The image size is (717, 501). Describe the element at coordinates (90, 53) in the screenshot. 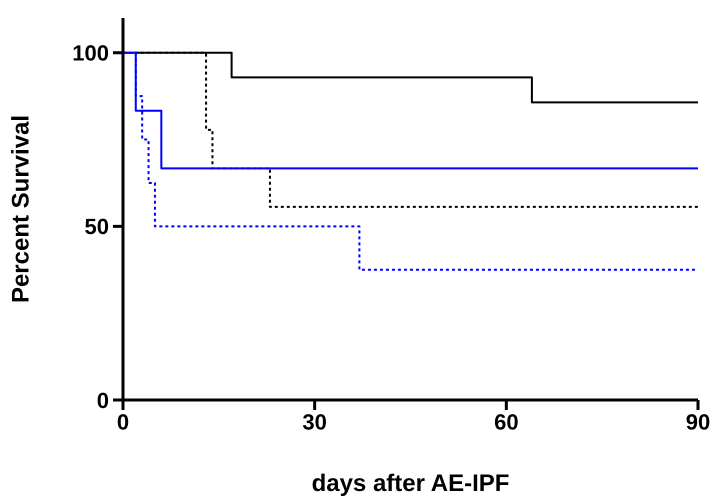

I see `y-tick-label: 100` at that location.